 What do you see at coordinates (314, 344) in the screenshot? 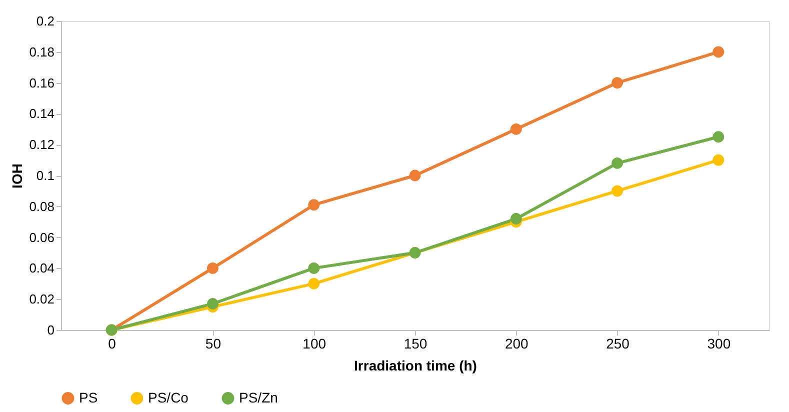
I see `x-tick-label: 100` at bounding box center [314, 344].